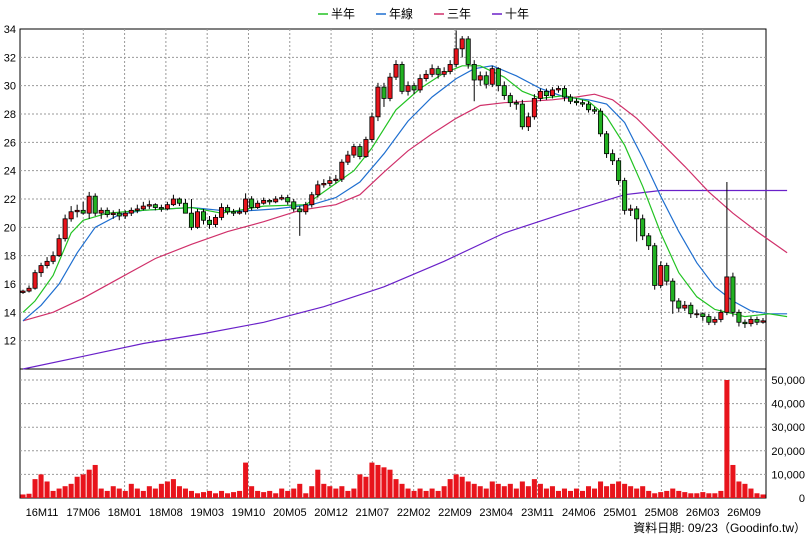 The width and height of the screenshot is (808, 545). What do you see at coordinates (703, 513) in the screenshot?
I see `date-tick-label: 26M03` at bounding box center [703, 513].